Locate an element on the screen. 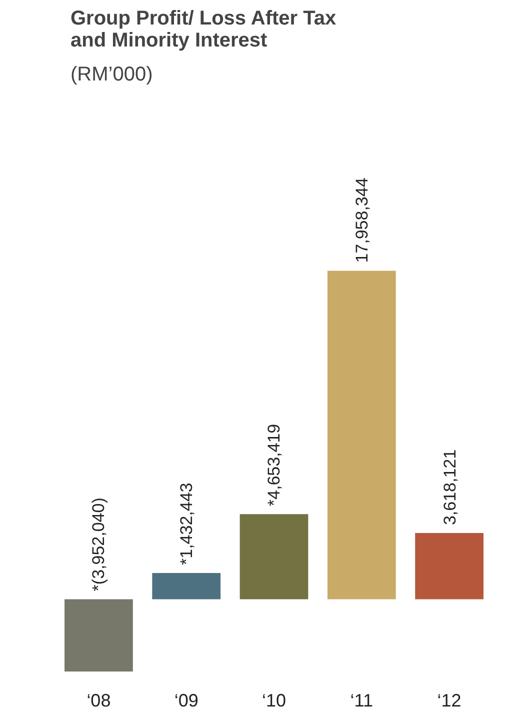 This screenshot has height=721, width=529. data-label: *(3,952,040) is located at coordinates (98, 545).